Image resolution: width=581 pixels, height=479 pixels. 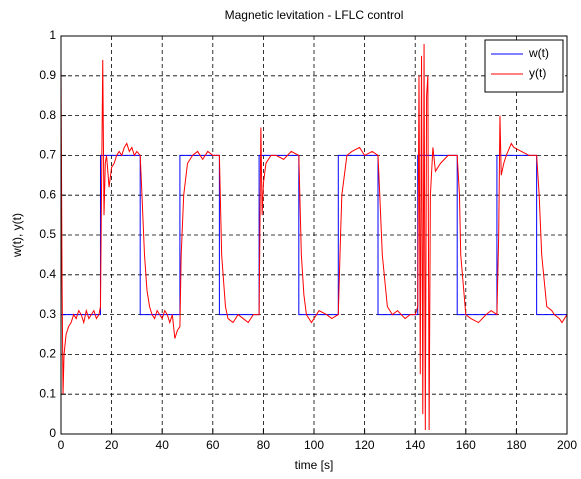 I want to click on x-tick-label: 80, so click(x=264, y=445).